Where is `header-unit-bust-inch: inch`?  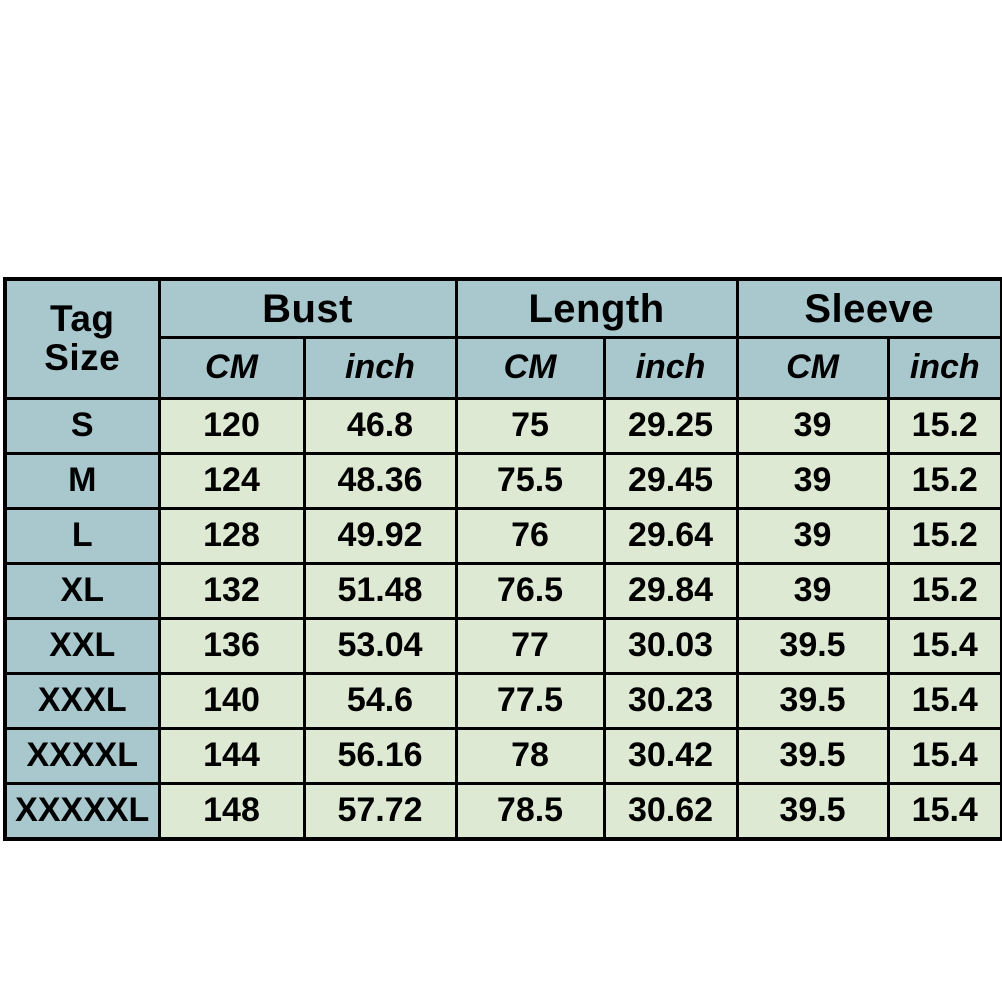
header-unit-bust-inch: inch is located at coordinates (380, 368).